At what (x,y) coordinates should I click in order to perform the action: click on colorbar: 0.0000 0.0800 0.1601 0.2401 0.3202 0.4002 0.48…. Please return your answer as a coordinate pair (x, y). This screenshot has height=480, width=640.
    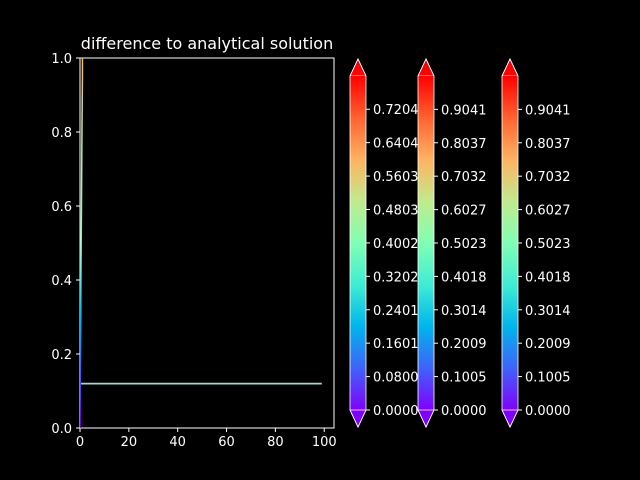
    Looking at the image, I should click on (384, 243).